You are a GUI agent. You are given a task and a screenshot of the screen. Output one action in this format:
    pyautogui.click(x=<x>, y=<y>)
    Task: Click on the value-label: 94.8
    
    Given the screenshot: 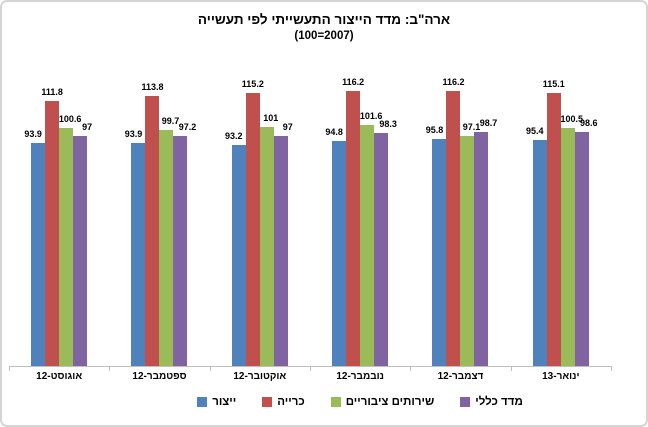 What is the action you would take?
    pyautogui.click(x=334, y=132)
    